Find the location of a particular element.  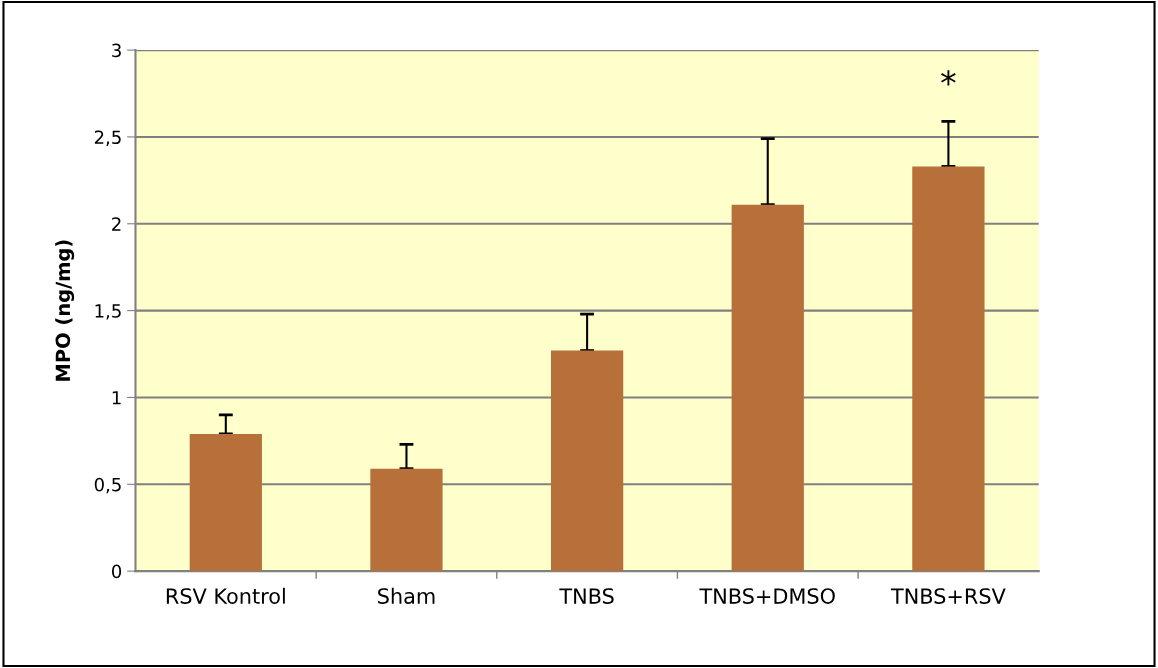

x-tick-label: TNBS is located at coordinates (586, 596).